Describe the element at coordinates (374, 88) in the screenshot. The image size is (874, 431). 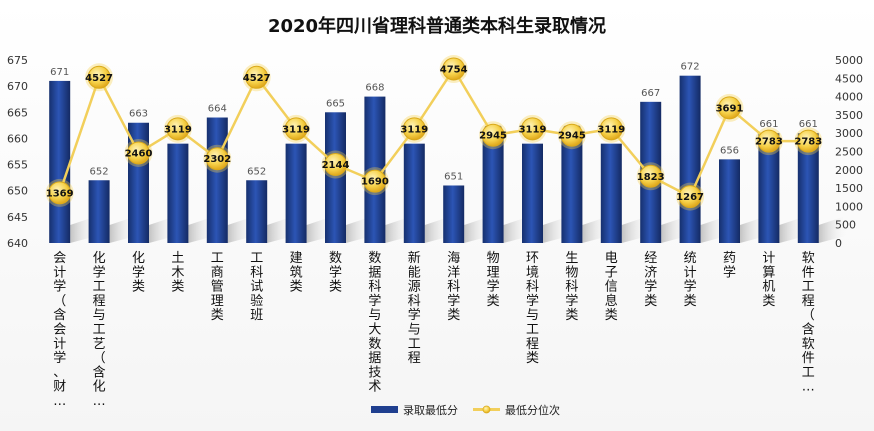
I see `bar-value-label: 668` at that location.